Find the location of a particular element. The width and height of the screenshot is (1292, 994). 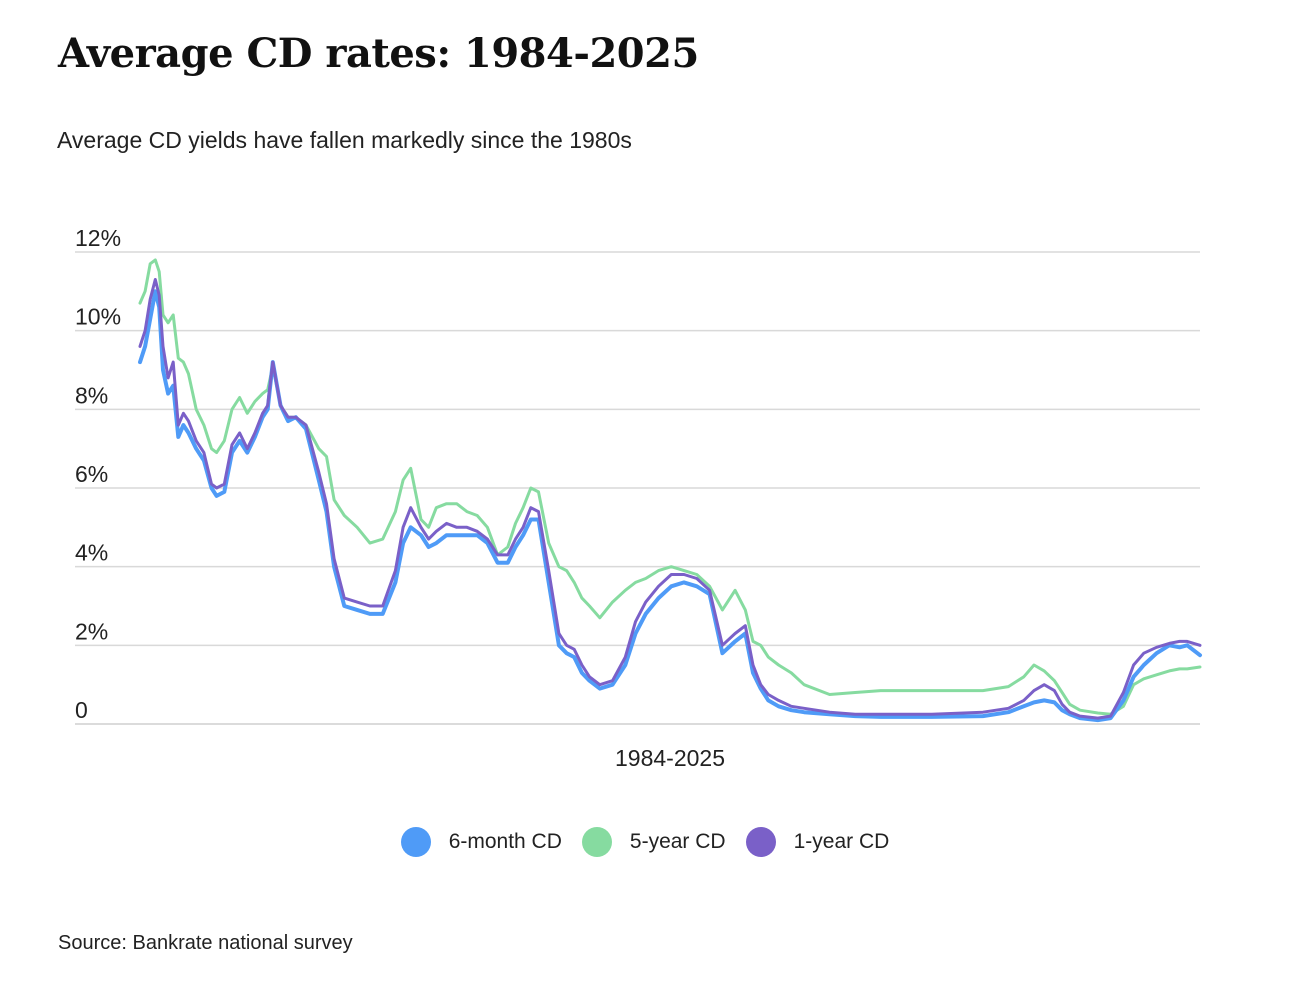

source-note: Source: Bankrate national survey is located at coordinates (205, 943).